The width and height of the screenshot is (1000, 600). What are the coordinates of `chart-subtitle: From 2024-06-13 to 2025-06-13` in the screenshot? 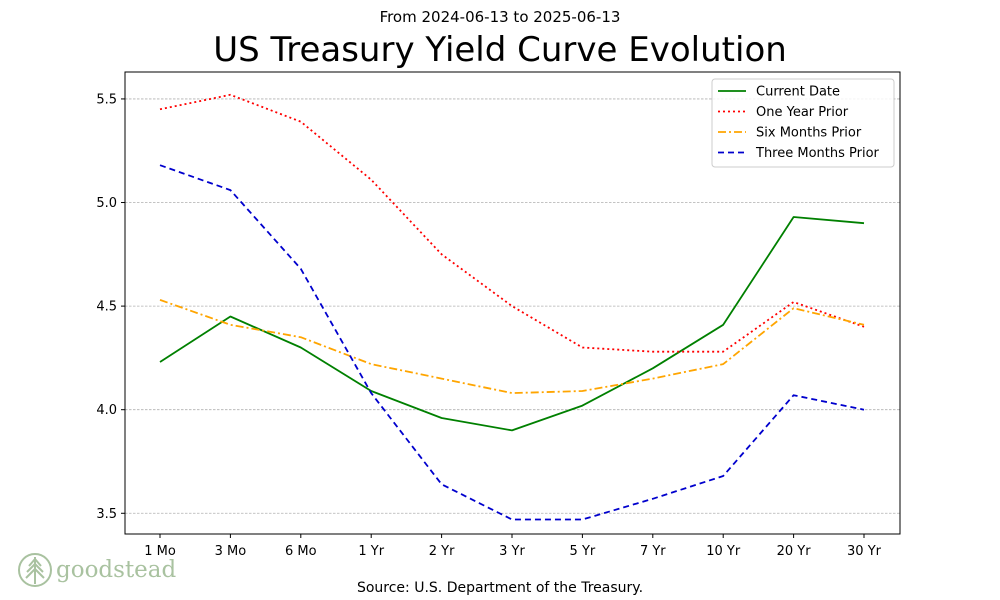 It's located at (500, 17).